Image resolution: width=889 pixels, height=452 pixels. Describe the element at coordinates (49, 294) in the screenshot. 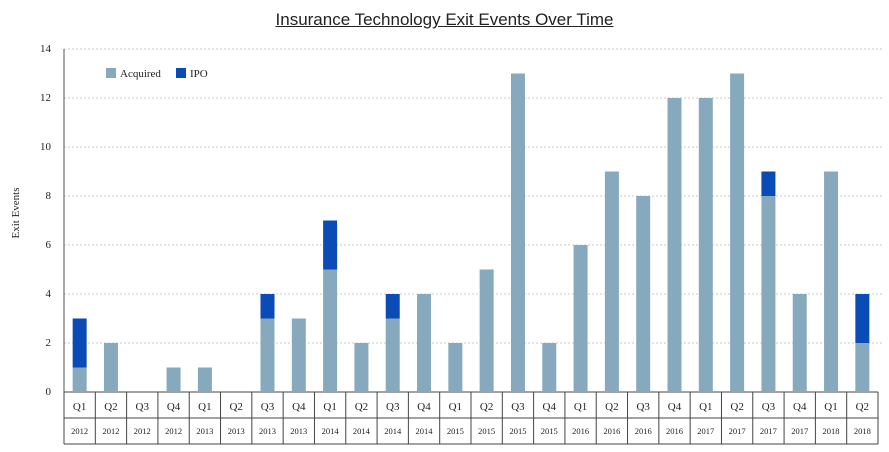

I see `y-tick-label: 4` at that location.